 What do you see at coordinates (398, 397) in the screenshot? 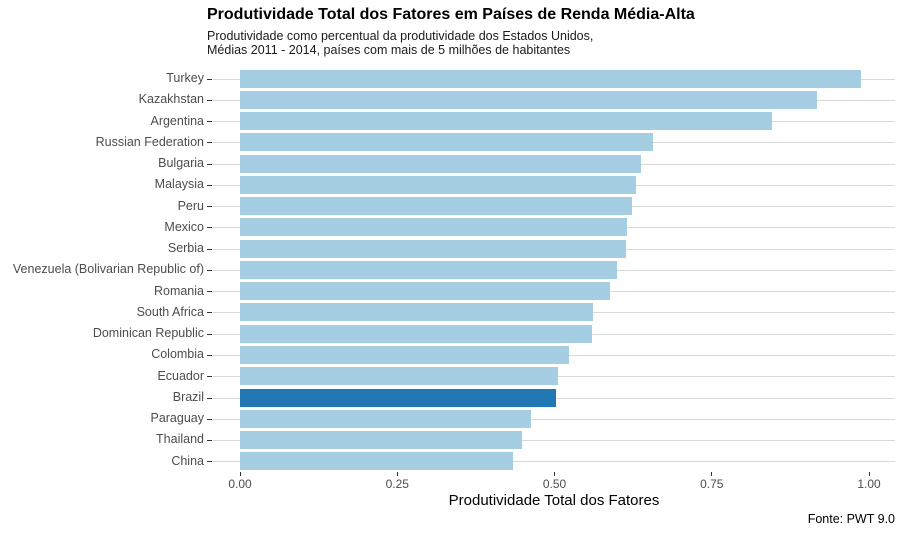
I see `bar-highlight` at bounding box center [398, 397].